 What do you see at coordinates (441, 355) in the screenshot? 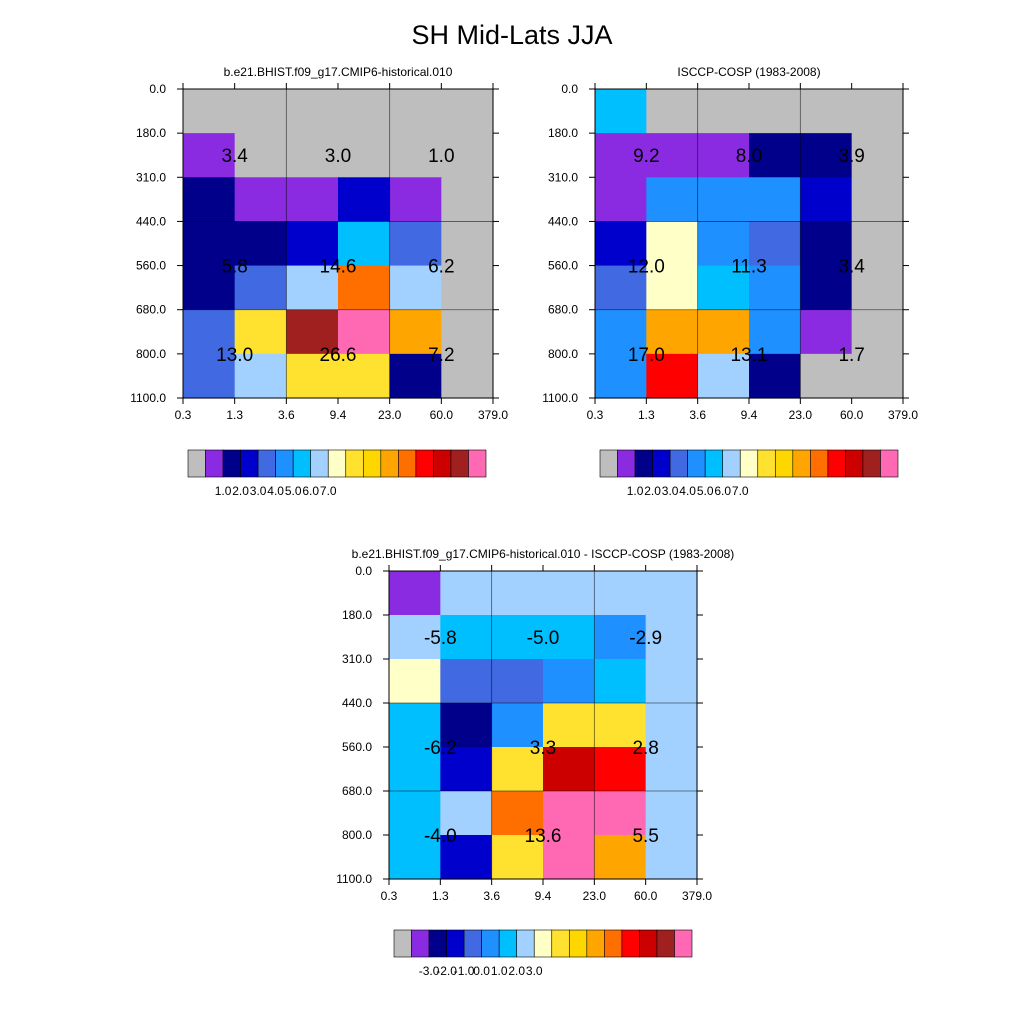
I see `data-label: 7.2` at bounding box center [441, 355].